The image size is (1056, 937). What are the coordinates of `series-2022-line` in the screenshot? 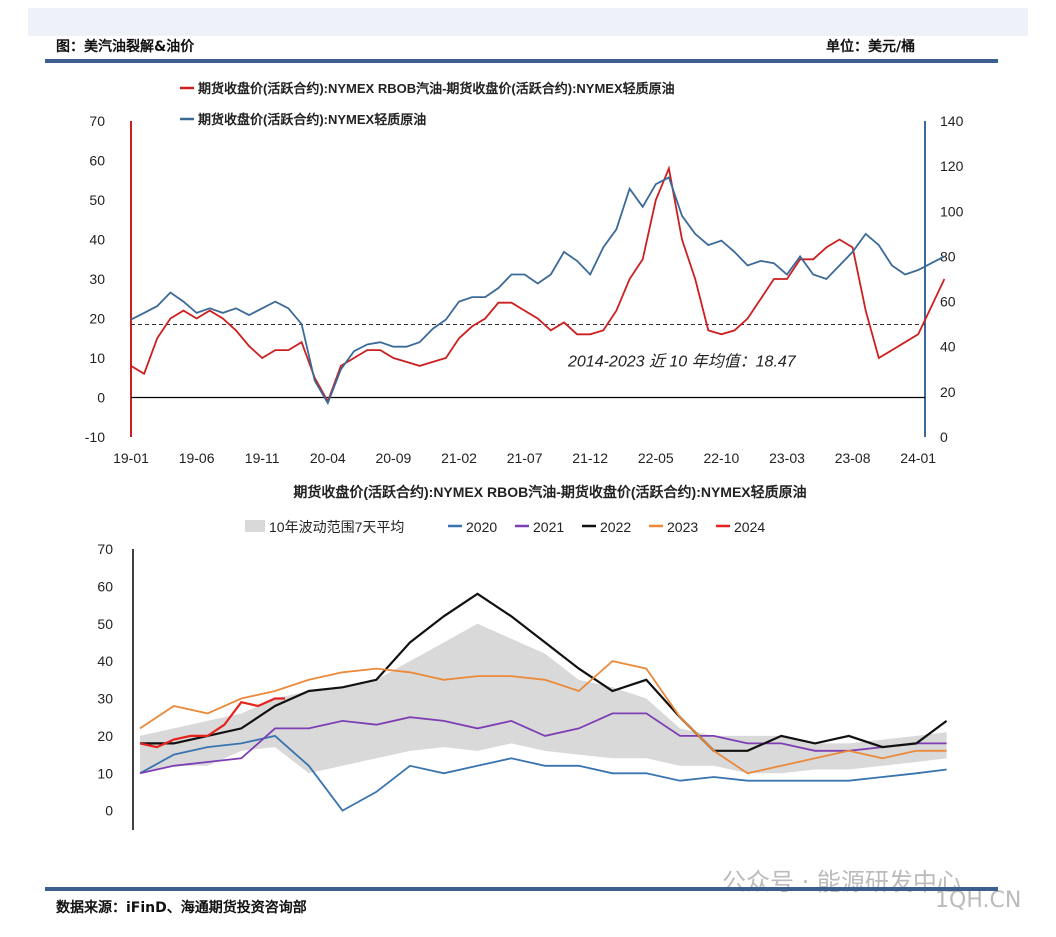 It's located at (544, 672).